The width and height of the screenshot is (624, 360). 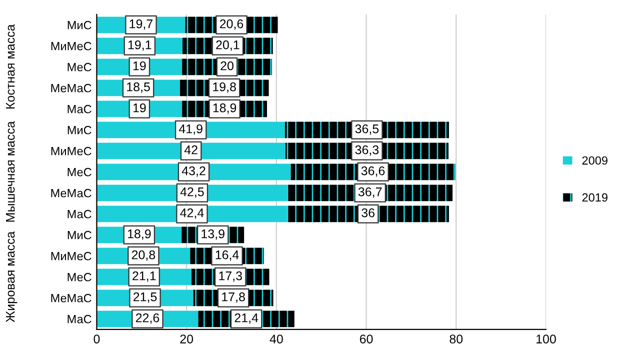 I want to click on data-label: 18,5, so click(x=138, y=87).